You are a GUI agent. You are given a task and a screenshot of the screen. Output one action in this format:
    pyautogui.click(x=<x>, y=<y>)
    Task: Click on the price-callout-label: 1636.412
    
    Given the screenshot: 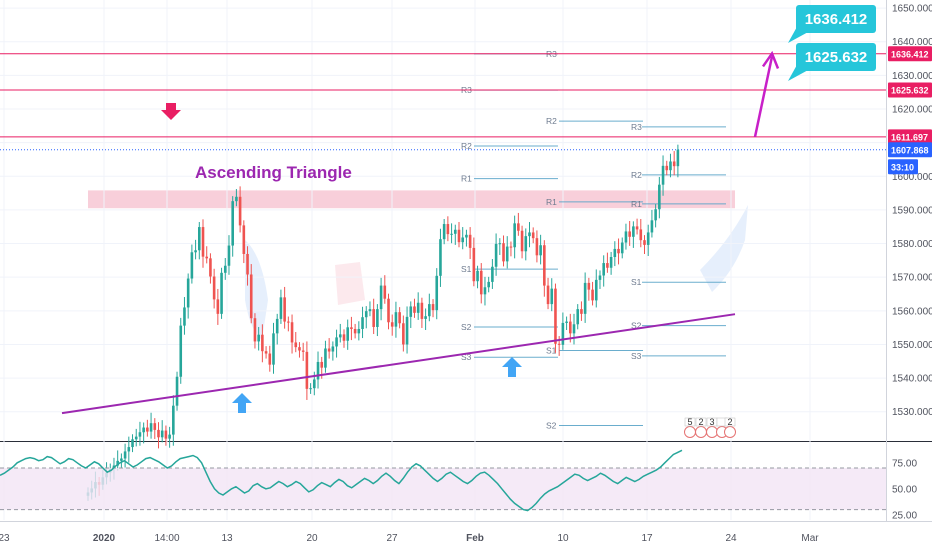 What is the action you would take?
    pyautogui.click(x=836, y=19)
    